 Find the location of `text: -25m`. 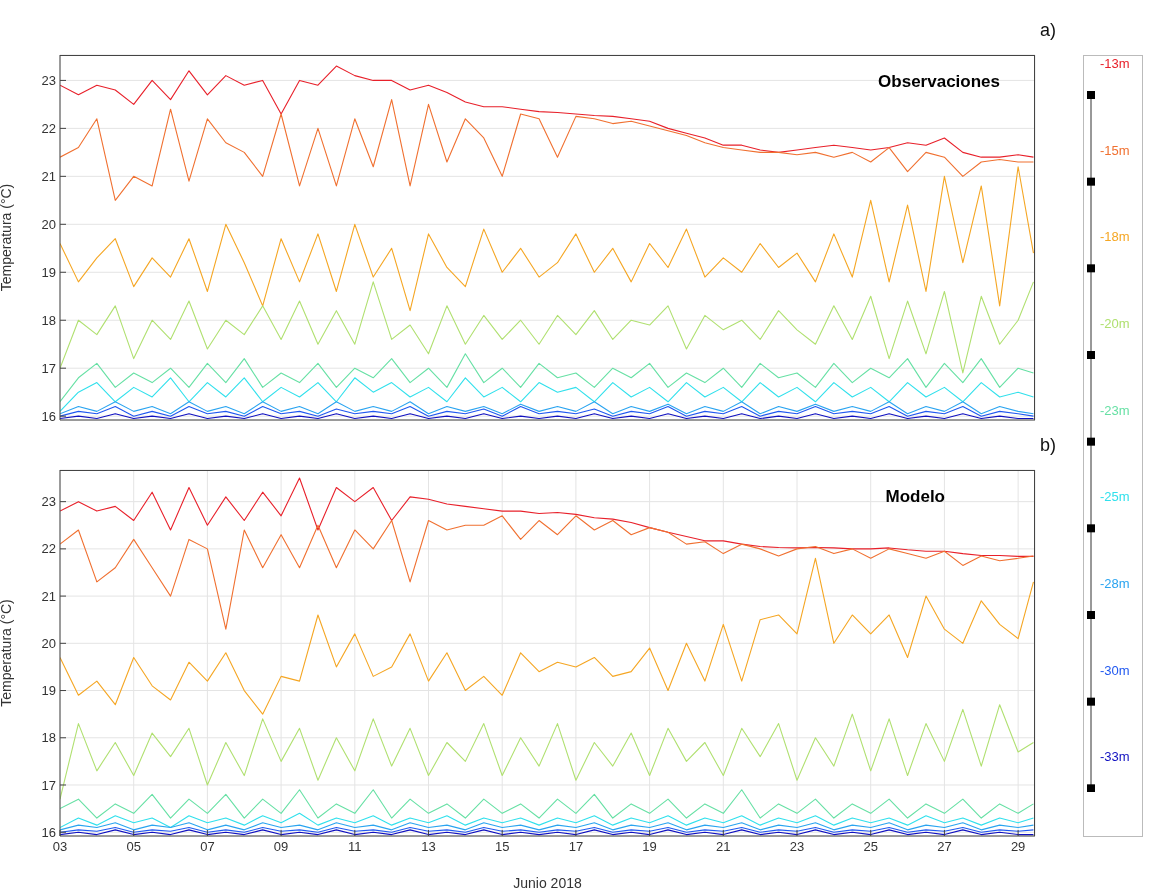

text: -25m is located at coordinates (1115, 497).